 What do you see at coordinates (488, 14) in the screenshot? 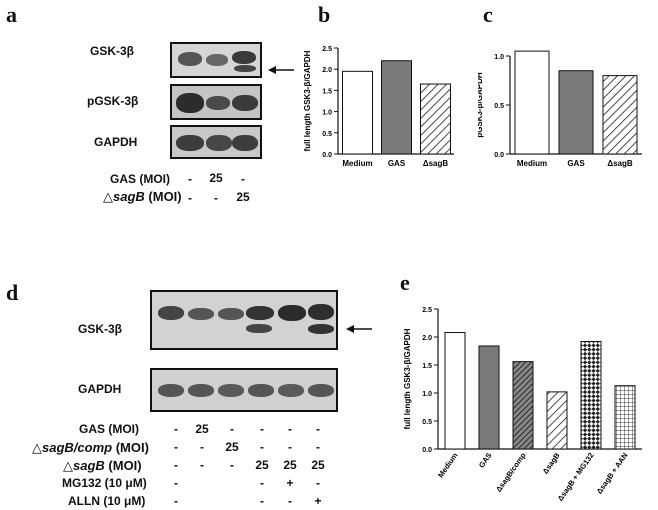
I see `panel-letter-c: c` at bounding box center [488, 14].